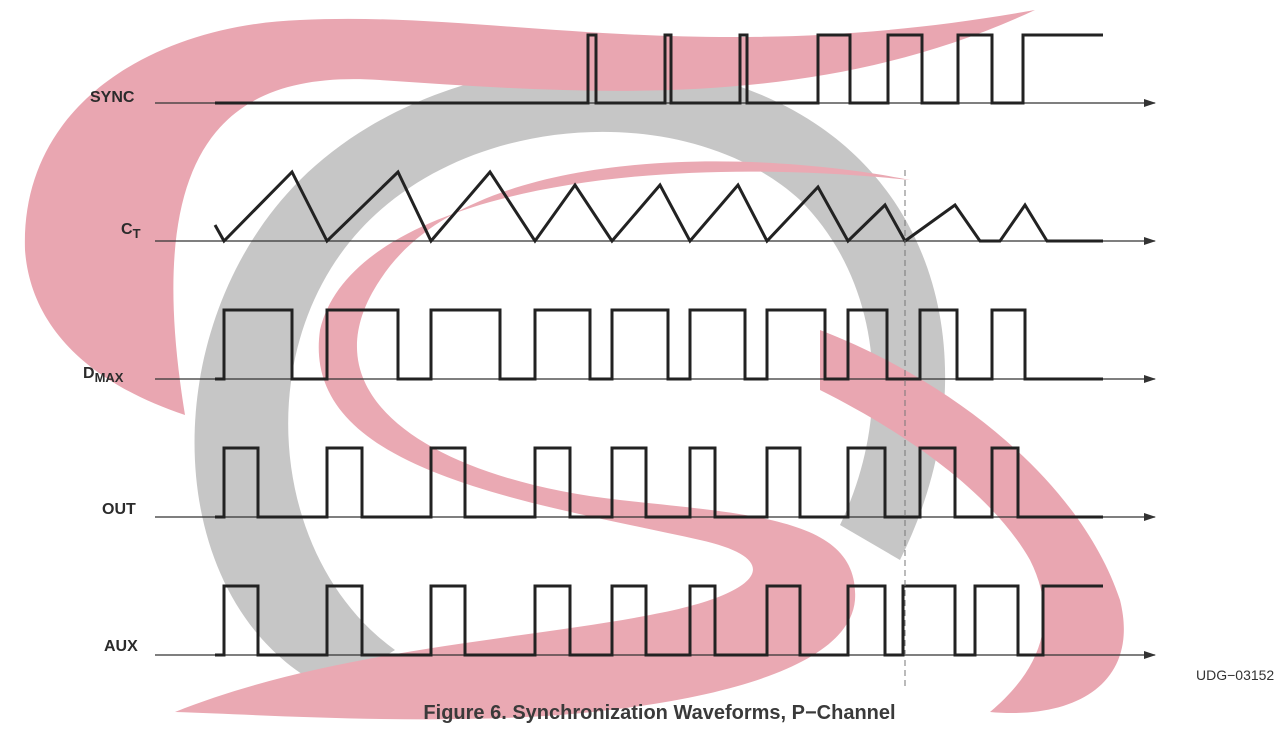  Describe the element at coordinates (103, 375) in the screenshot. I see `label-dmax: DMAX` at that location.